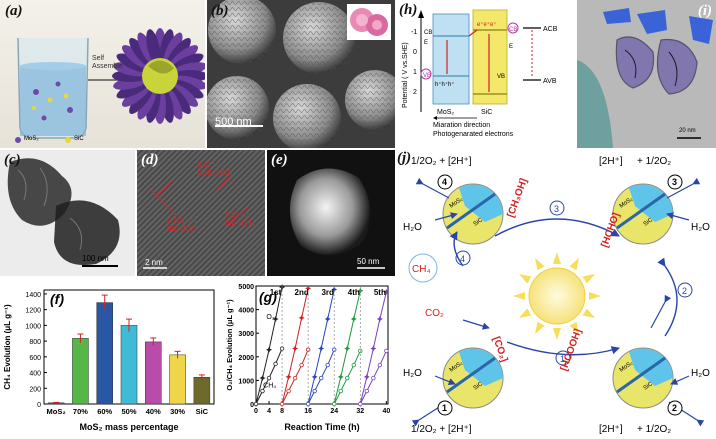  Describe the element at coordinates (517, 198) in the screenshot. I see `ch3oh-intermediate: [CH₃OH]` at that location.